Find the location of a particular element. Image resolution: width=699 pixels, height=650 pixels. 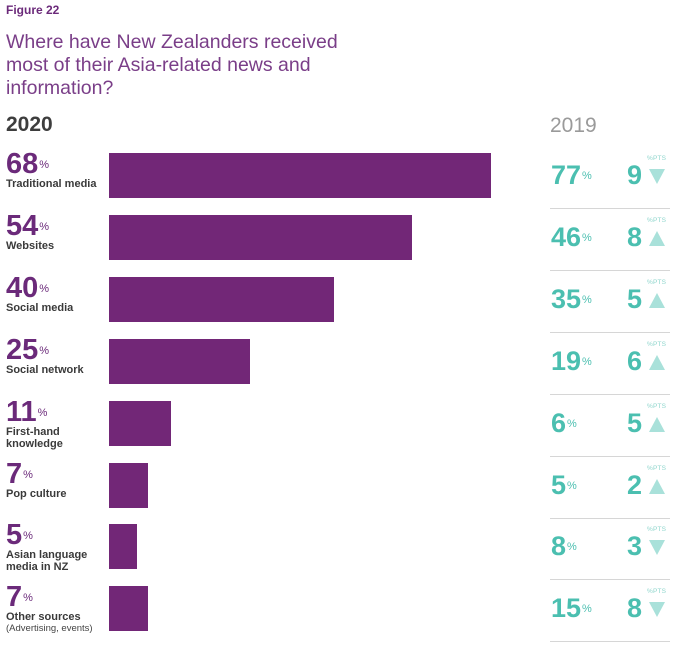

category-text: Other sources is located at coordinates (43, 617).